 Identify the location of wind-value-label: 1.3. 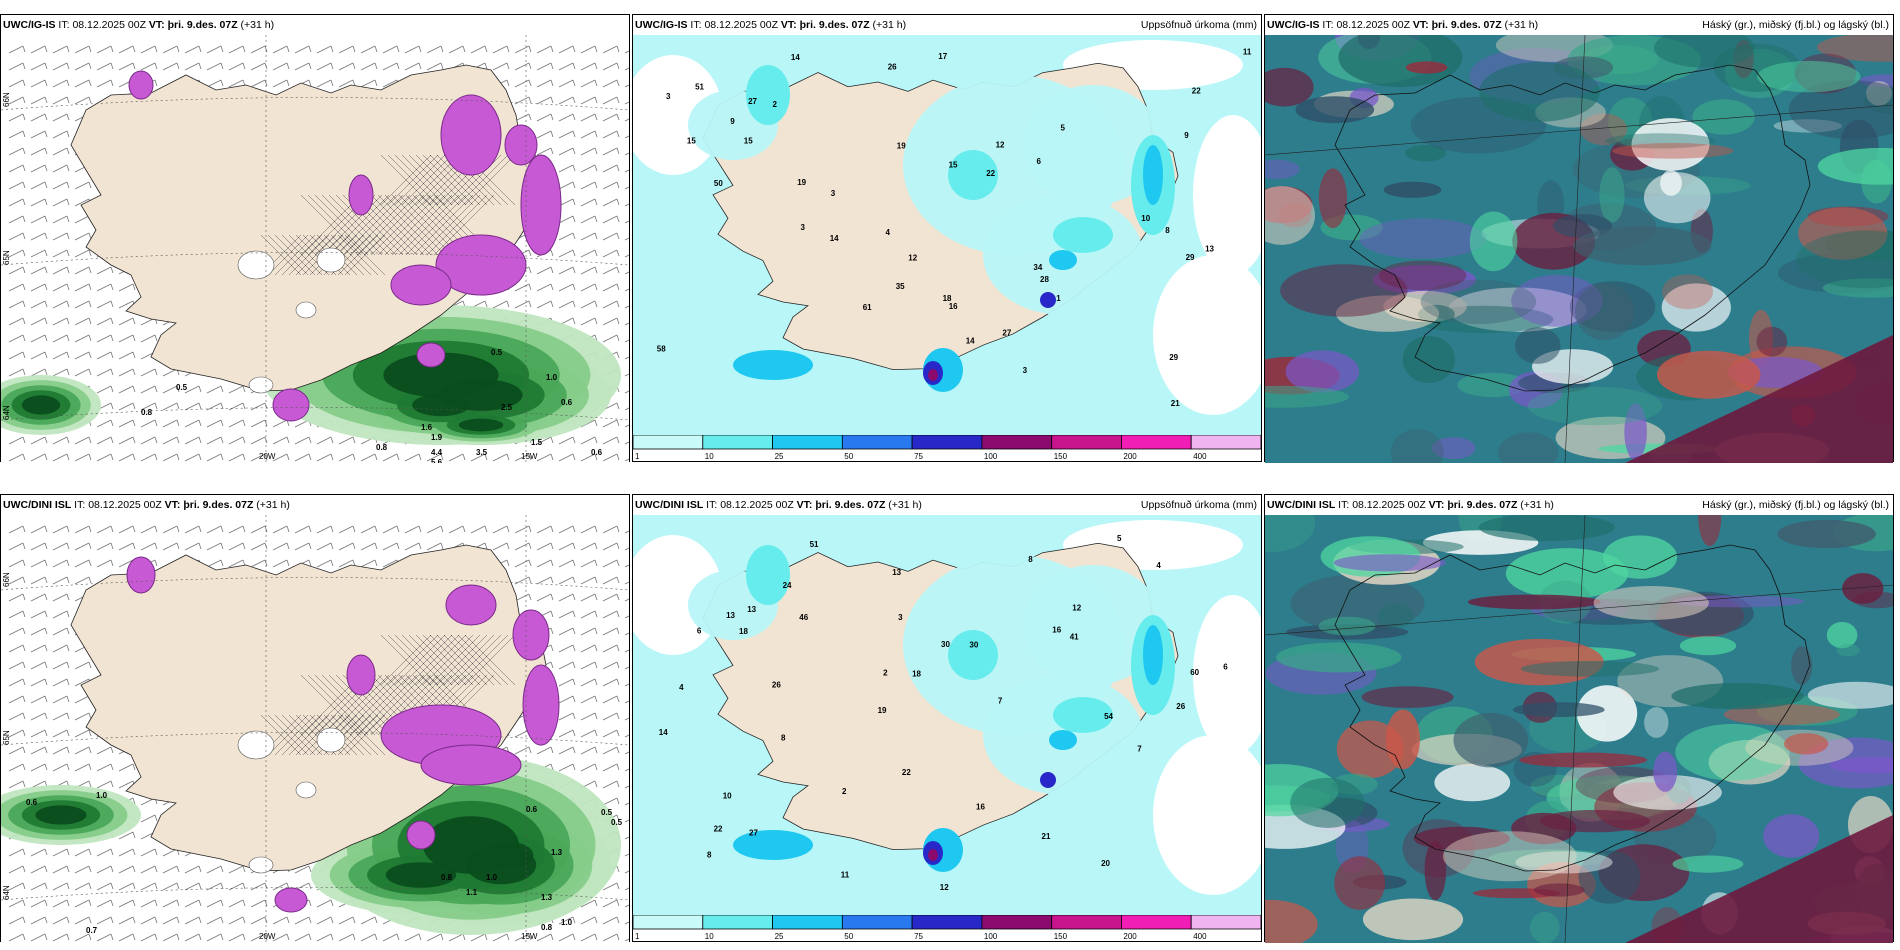
(557, 852).